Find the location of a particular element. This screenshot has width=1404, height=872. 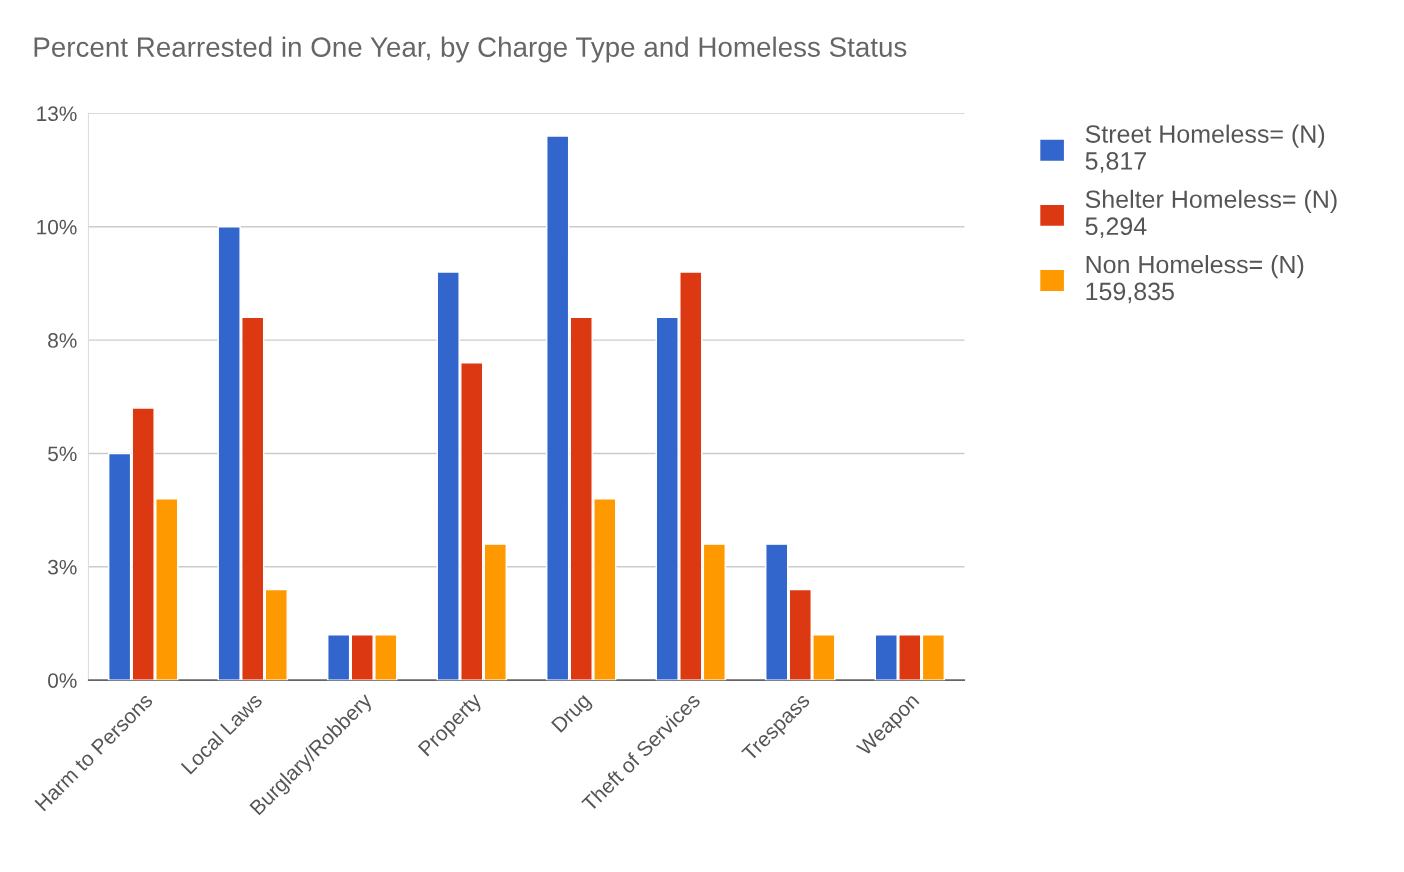

legend-label: Street Homeless= (N) 5,817 is located at coordinates (1205, 148).